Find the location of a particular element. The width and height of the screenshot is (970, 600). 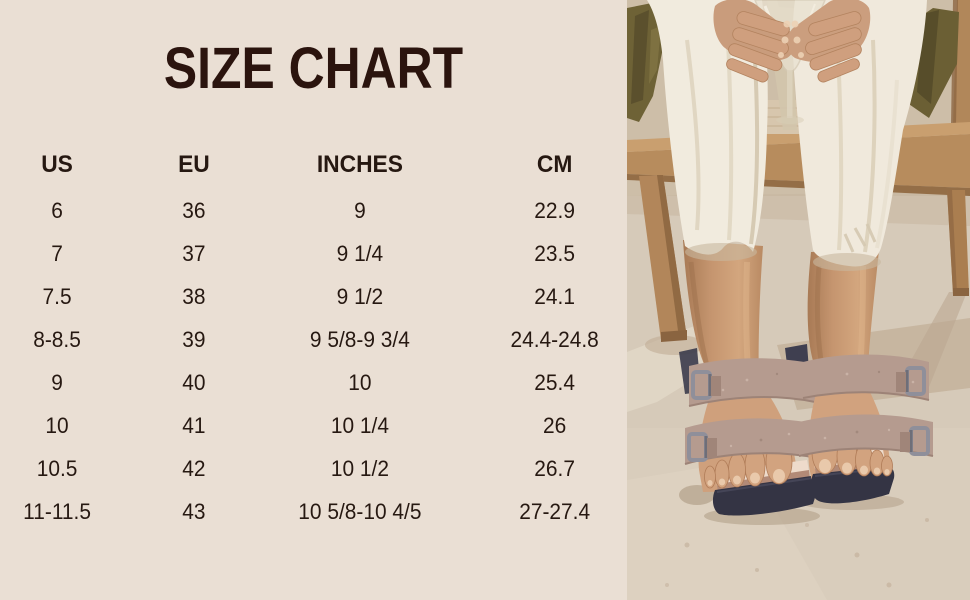

cell-inches: 9 1/4 is located at coordinates (360, 253).